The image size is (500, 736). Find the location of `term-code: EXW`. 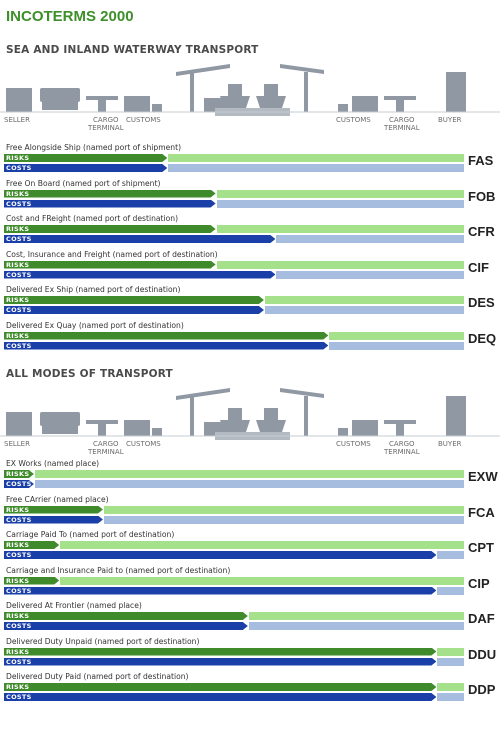

term-code: EXW is located at coordinates (483, 476).